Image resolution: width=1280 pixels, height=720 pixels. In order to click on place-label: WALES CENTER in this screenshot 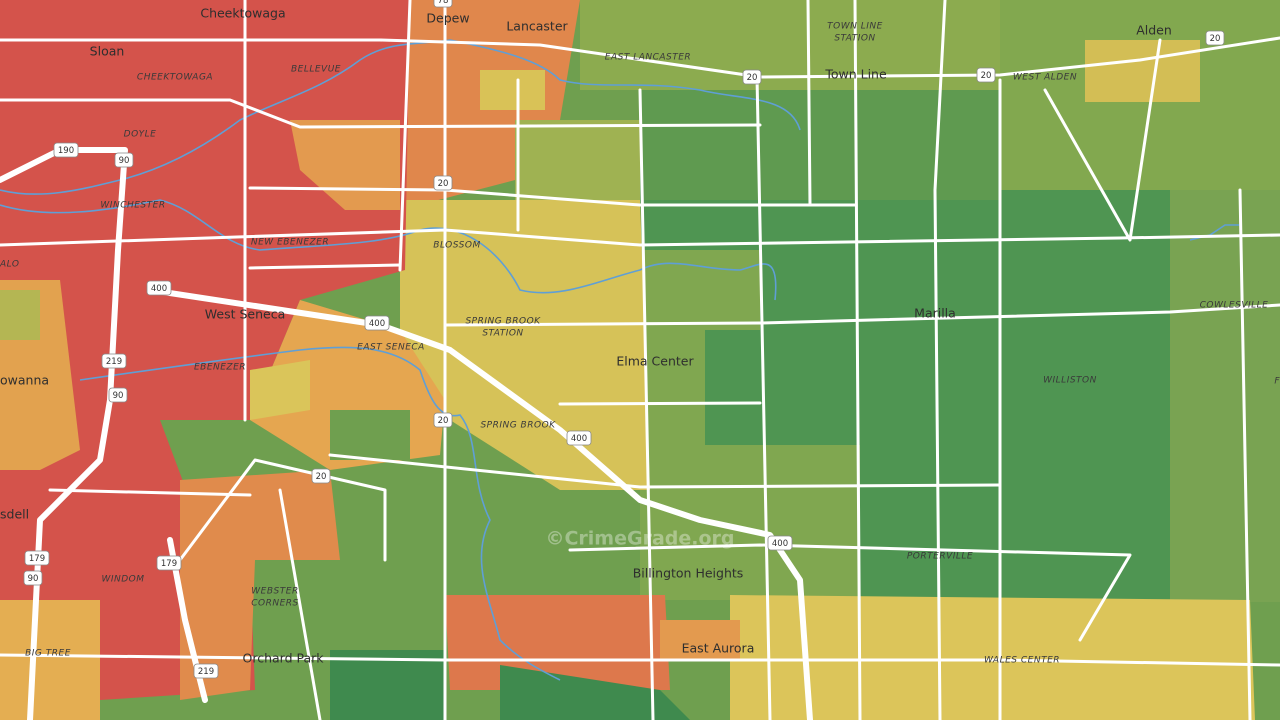, I will do `click(1022, 661)`.